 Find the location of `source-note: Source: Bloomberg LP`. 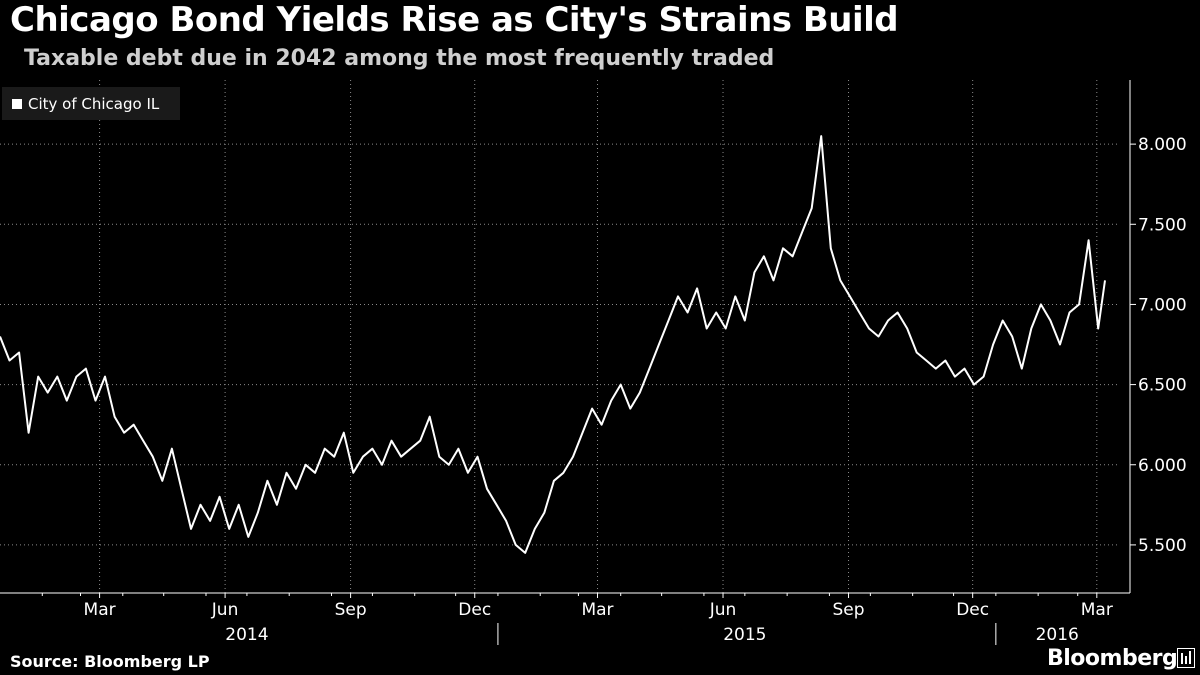

source-note: Source: Bloomberg LP is located at coordinates (110, 661).